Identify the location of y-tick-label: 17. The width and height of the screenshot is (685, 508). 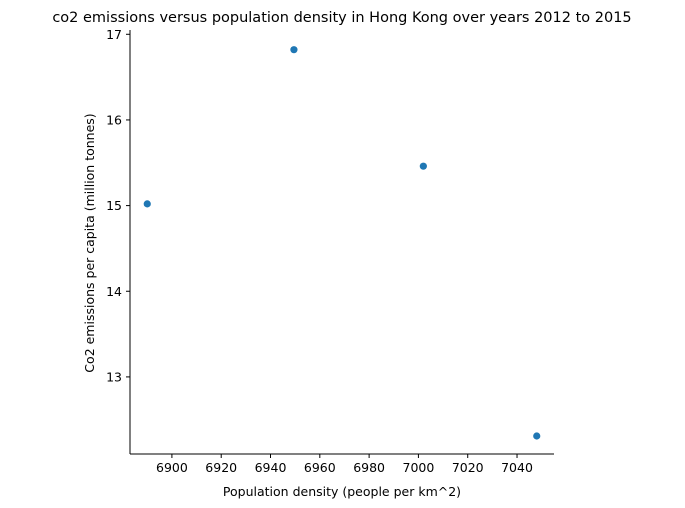
(114, 34).